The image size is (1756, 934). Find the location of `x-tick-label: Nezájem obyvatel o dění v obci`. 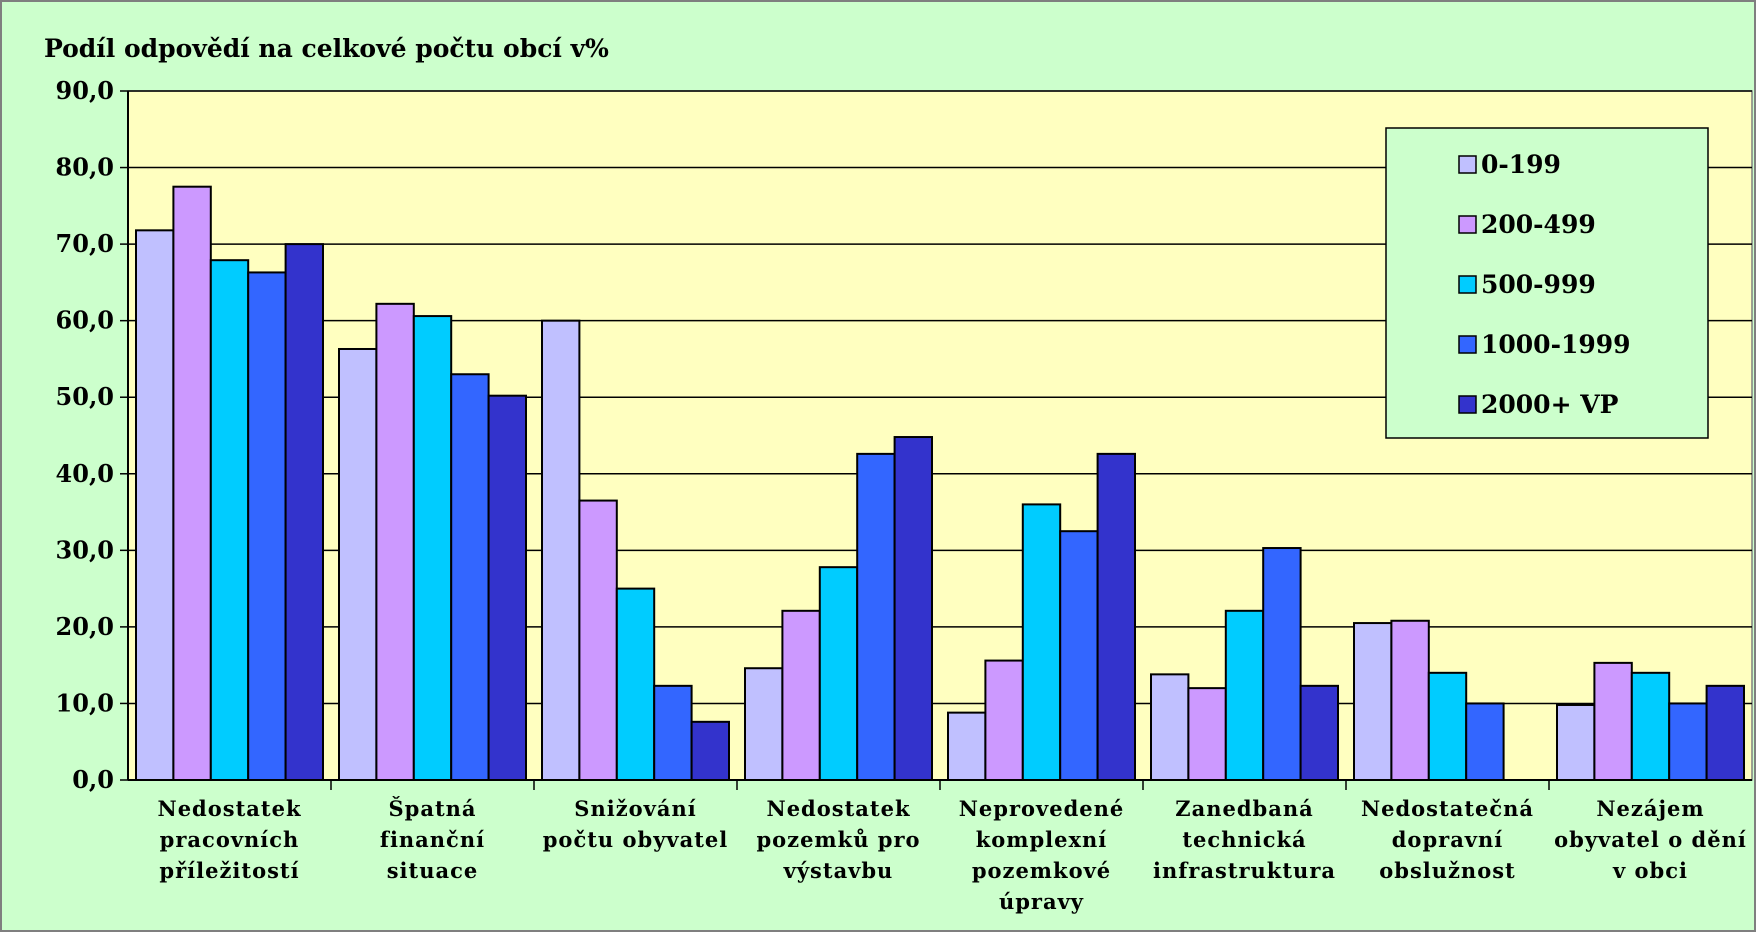

x-tick-label: Nezájem obyvatel o dění v obci is located at coordinates (1650, 839).